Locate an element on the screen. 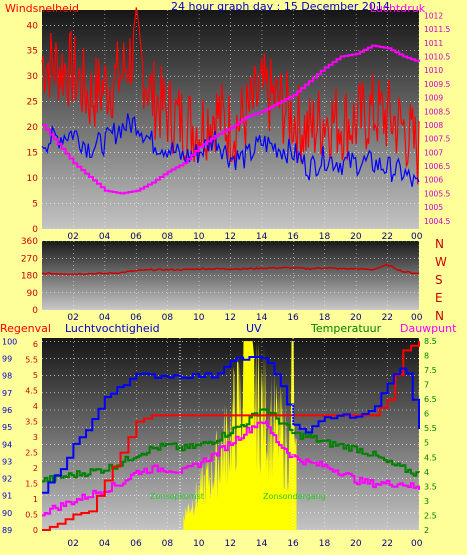  pressure-tick-label: 1009 is located at coordinates (433, 98).